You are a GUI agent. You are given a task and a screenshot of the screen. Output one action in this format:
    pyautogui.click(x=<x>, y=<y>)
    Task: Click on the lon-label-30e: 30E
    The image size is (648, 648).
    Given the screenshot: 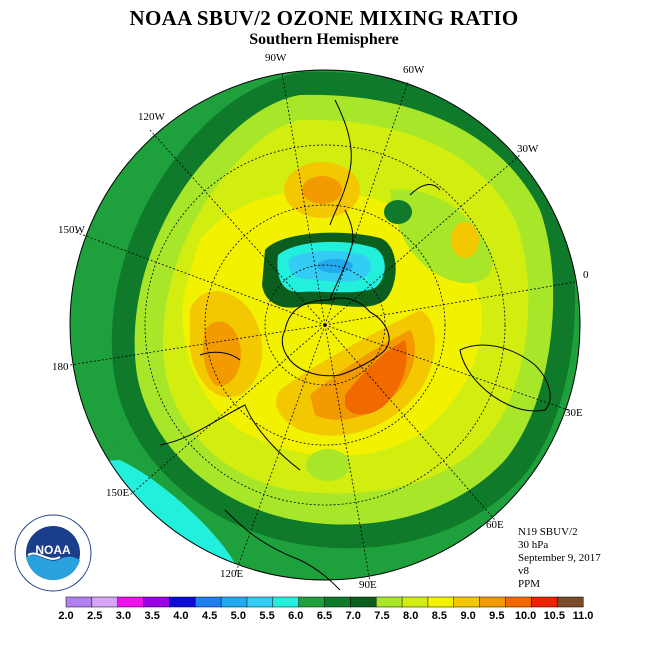 What is the action you would take?
    pyautogui.click(x=574, y=413)
    